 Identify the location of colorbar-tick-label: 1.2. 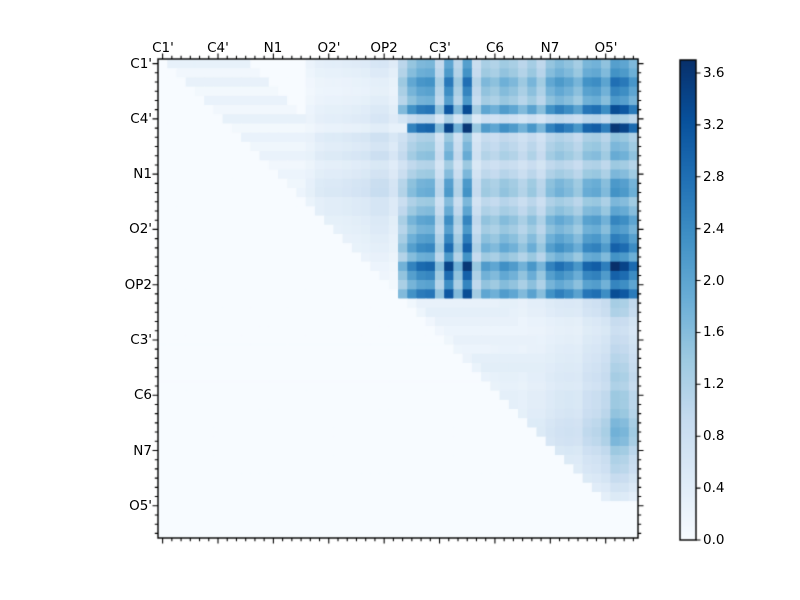
(714, 384).